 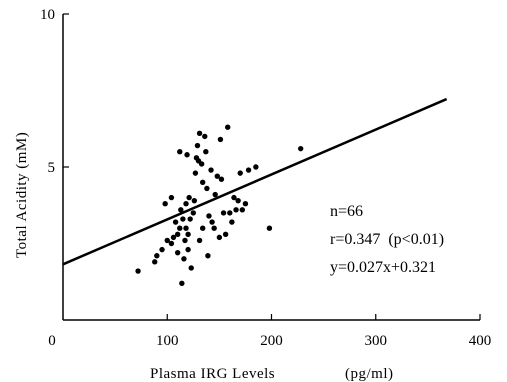 What do you see at coordinates (376, 341) in the screenshot?
I see `x-tick-label: 300` at bounding box center [376, 341].